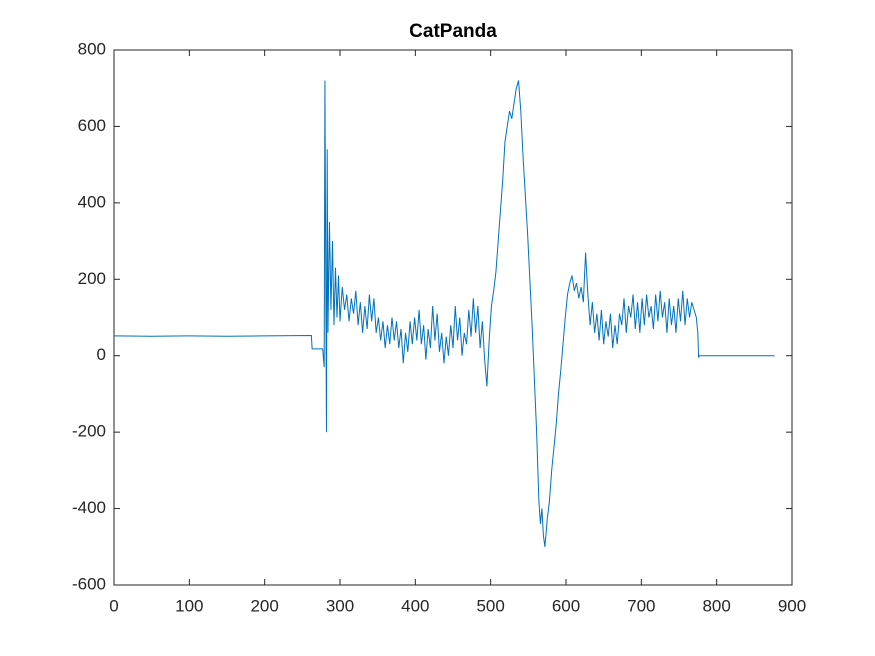  What do you see at coordinates (415, 605) in the screenshot?
I see `x-tick-label: 400` at bounding box center [415, 605].